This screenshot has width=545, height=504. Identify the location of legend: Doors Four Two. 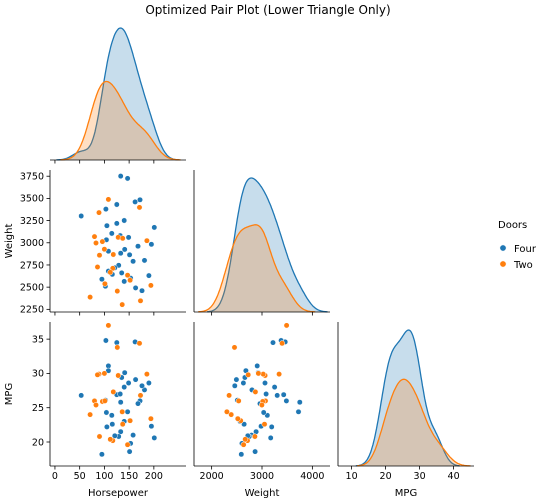
(517, 245).